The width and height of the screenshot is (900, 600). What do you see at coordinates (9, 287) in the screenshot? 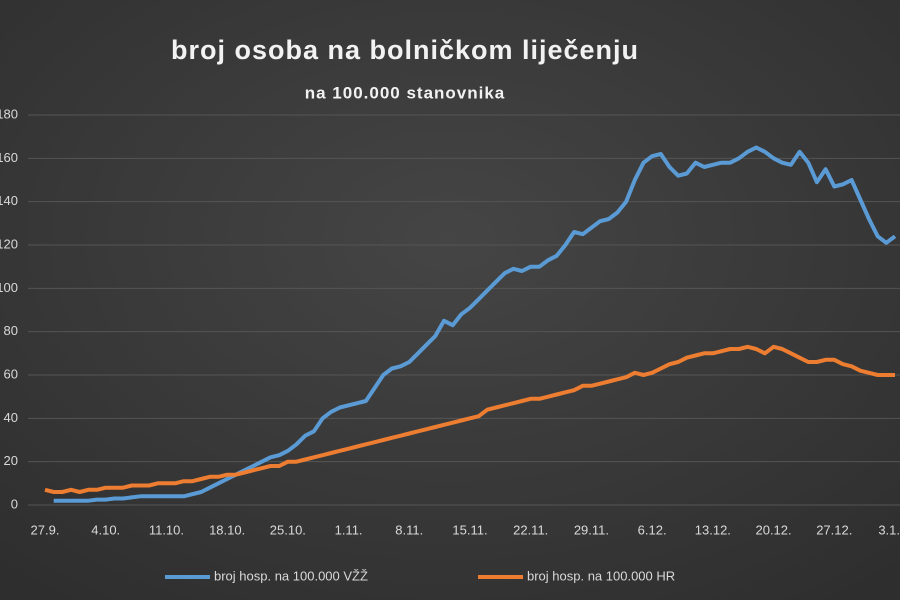
I see `y-tick-label: 100` at bounding box center [9, 287].